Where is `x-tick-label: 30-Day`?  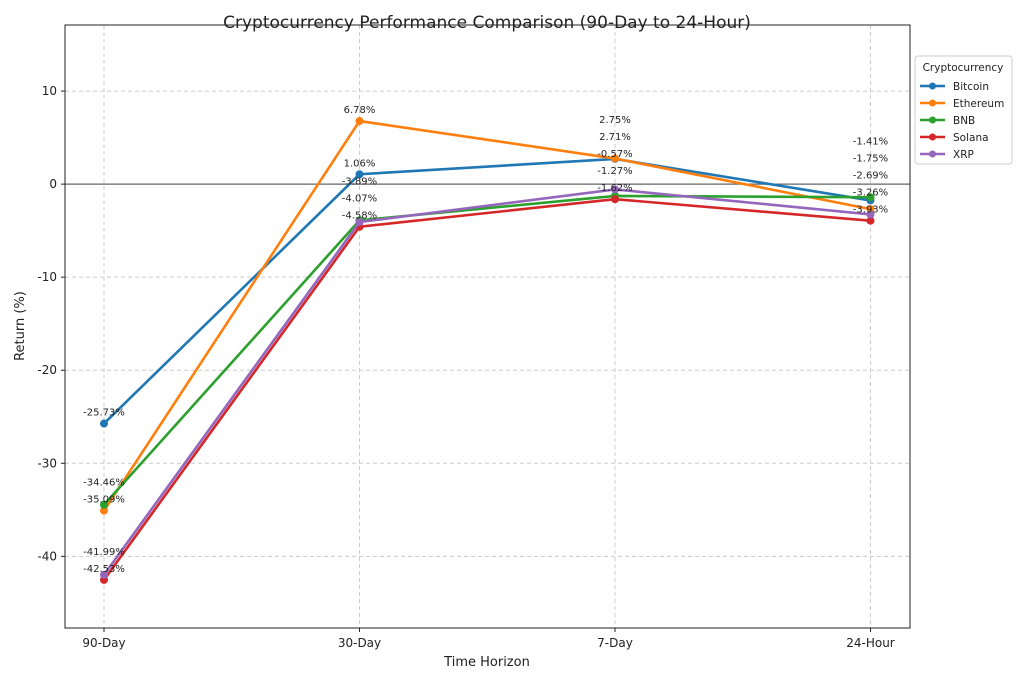 x-tick-label: 30-Day is located at coordinates (359, 643).